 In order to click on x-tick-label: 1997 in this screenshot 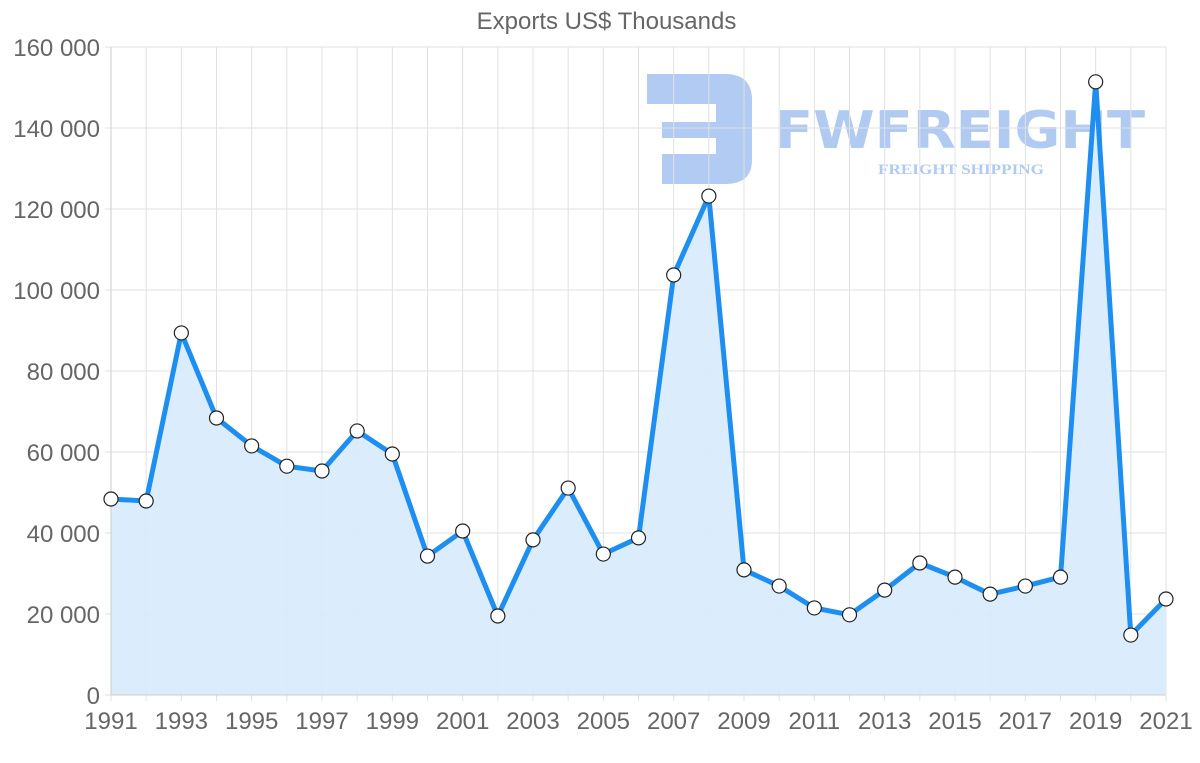, I will do `click(321, 721)`.